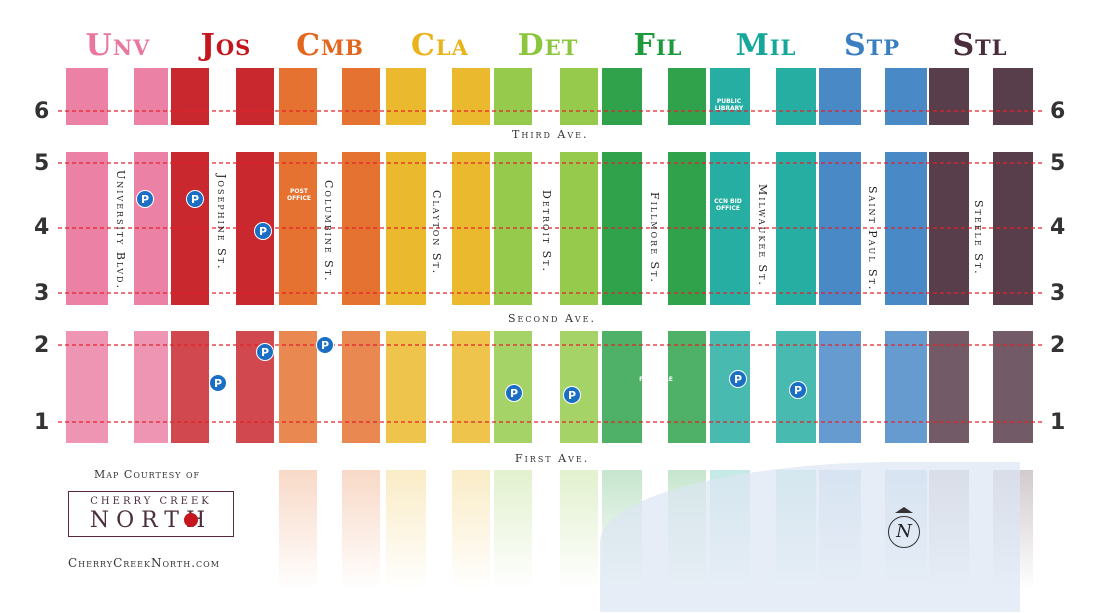 The height and width of the screenshot is (613, 1100). Describe the element at coordinates (552, 318) in the screenshot. I see `avenue-label-second: Second Ave.` at that location.